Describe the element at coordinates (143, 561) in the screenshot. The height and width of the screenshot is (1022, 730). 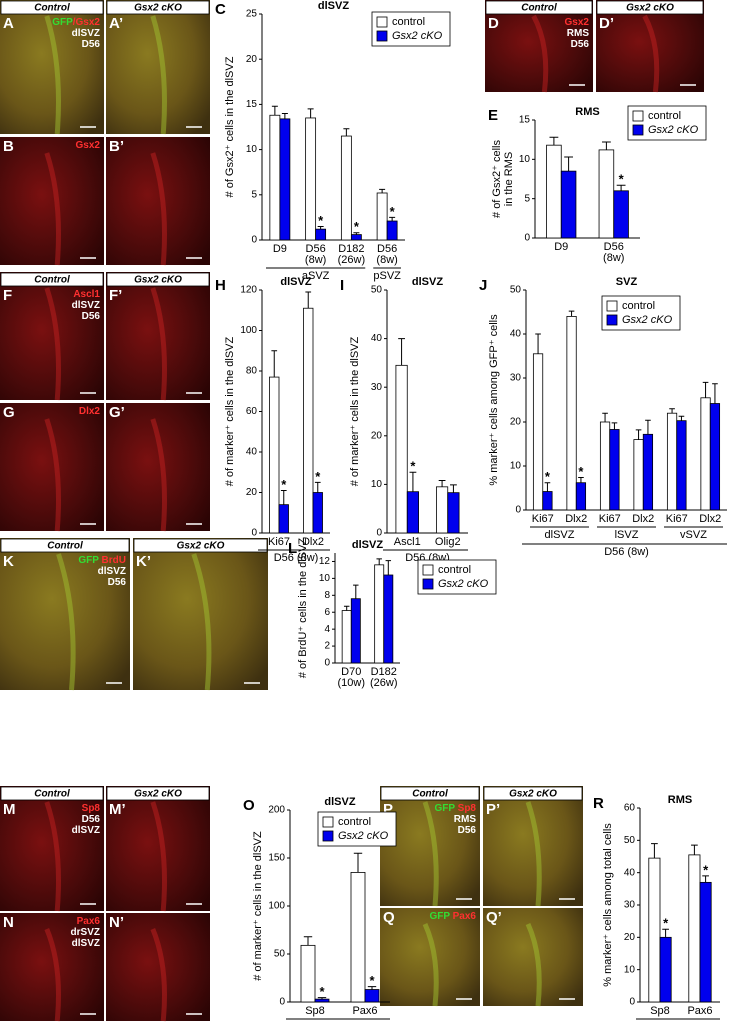
I see `panel-letter: K’` at that location.